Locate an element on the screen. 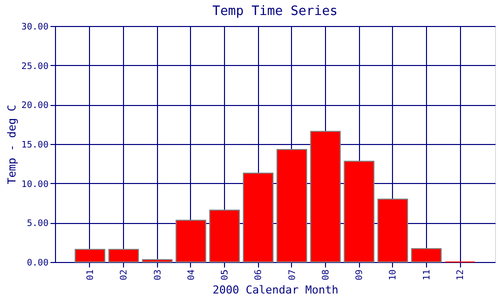 This screenshot has height=300, width=500. x-tick-label: 04 is located at coordinates (191, 275).